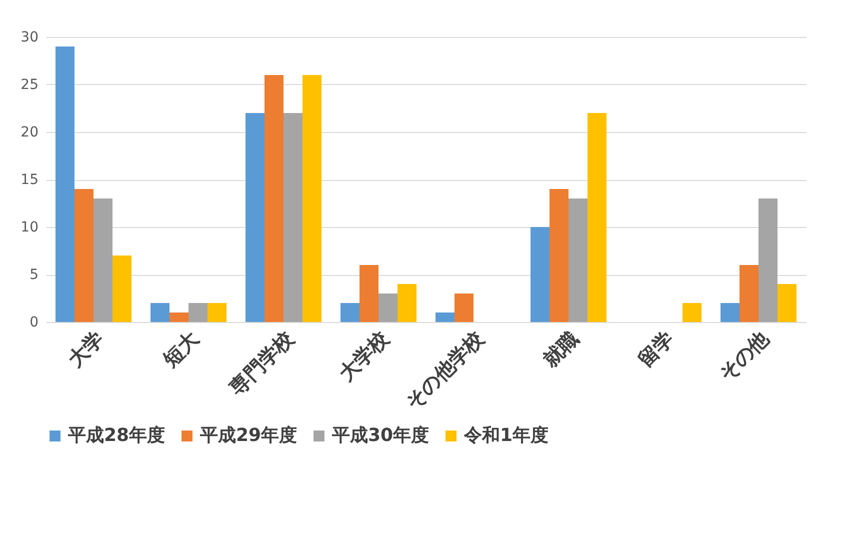  I want to click on legend-label: 令和1年度, so click(506, 435).